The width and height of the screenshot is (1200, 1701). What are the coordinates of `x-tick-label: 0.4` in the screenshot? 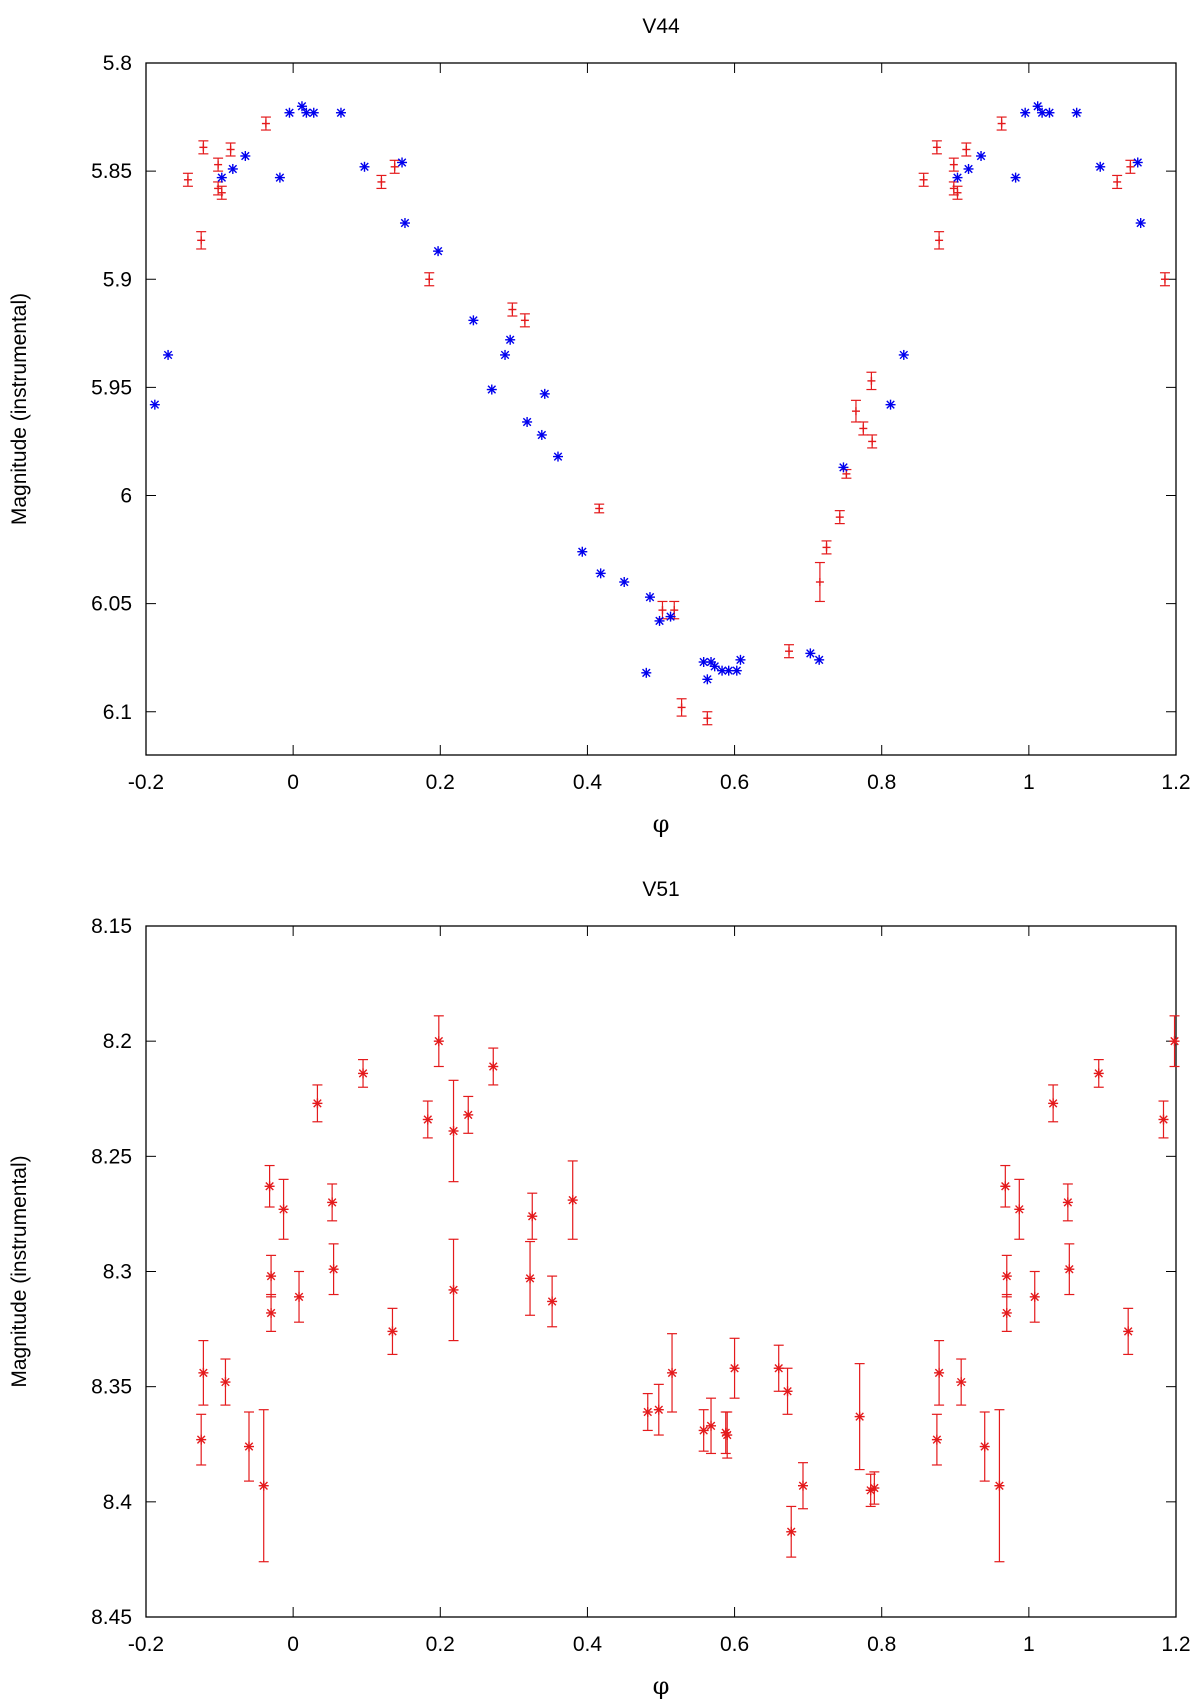 It's located at (588, 782).